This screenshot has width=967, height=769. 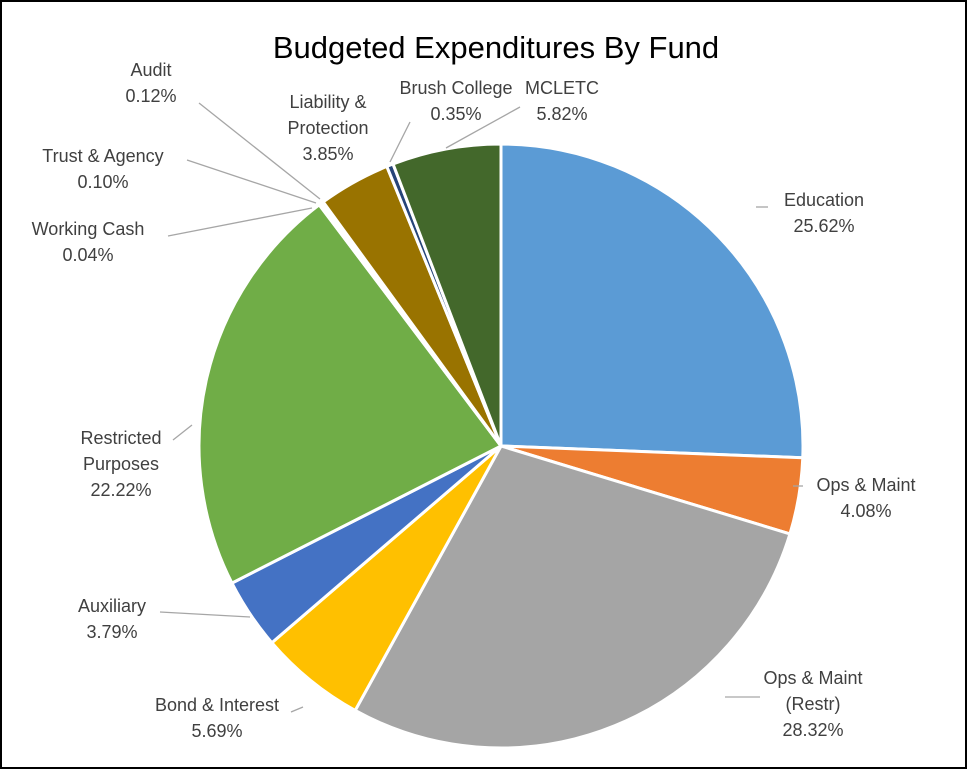 What do you see at coordinates (327, 102) in the screenshot?
I see `slice-category-label: Liability &` at bounding box center [327, 102].